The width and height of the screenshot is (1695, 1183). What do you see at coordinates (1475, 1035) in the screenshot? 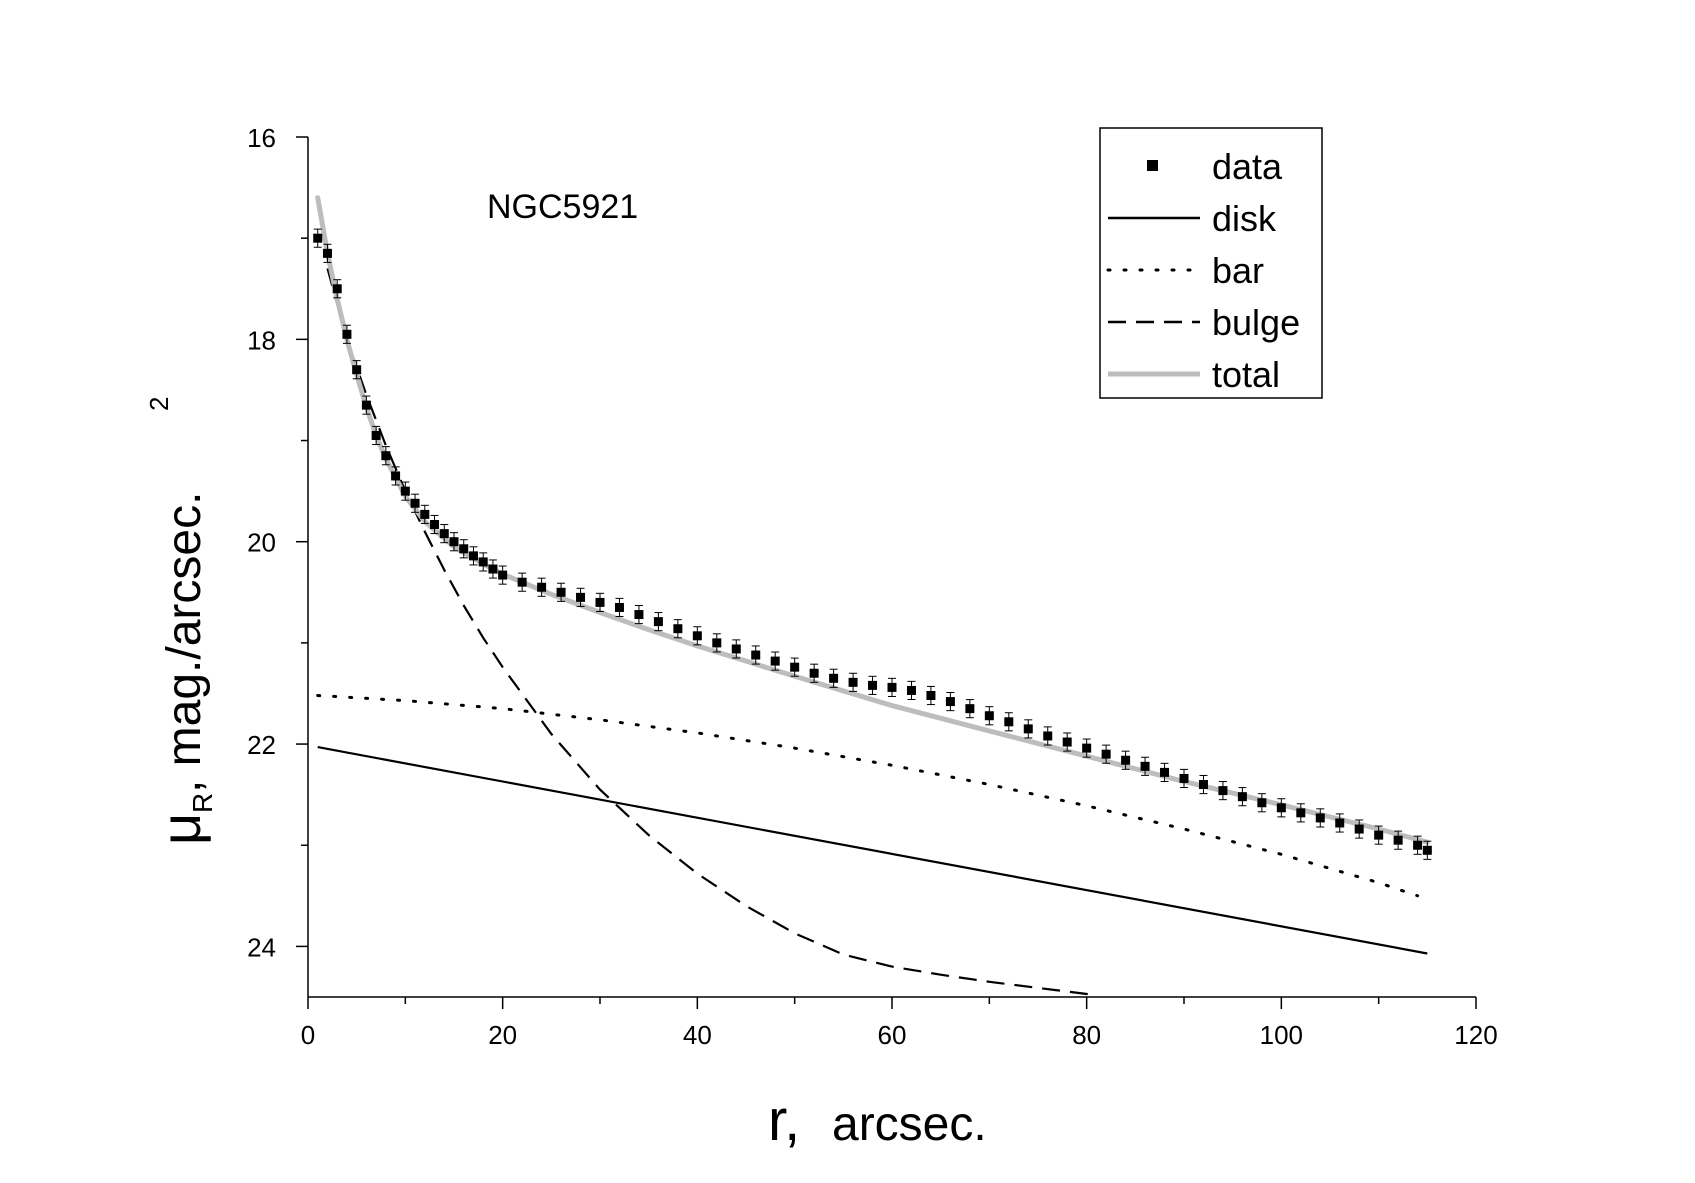
I see `x-tick-label: 120` at bounding box center [1475, 1035].